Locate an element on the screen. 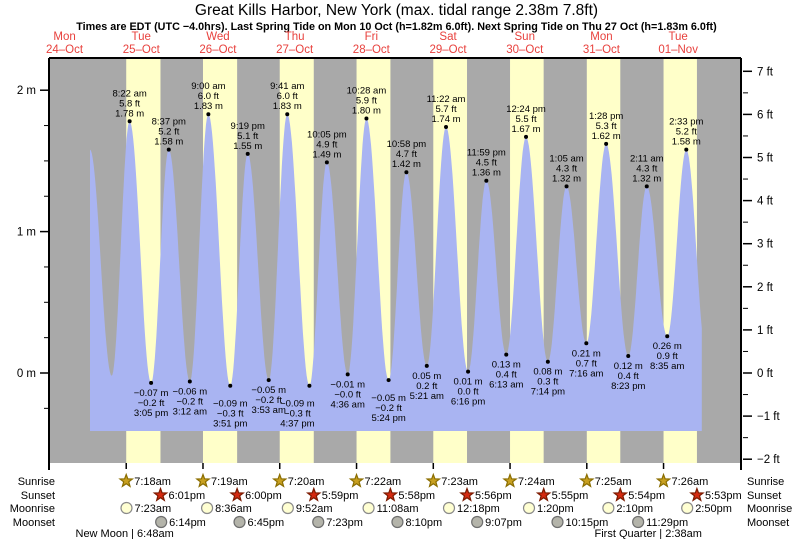 This screenshot has width=793, height=539. tide-low-label: 0.05 m is located at coordinates (426, 376).